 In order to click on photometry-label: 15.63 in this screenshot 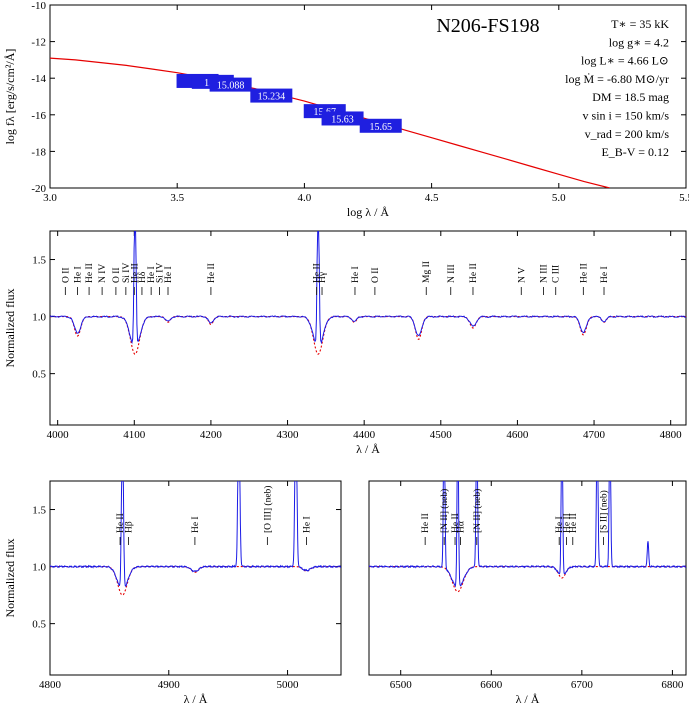, I will do `click(342, 119)`.